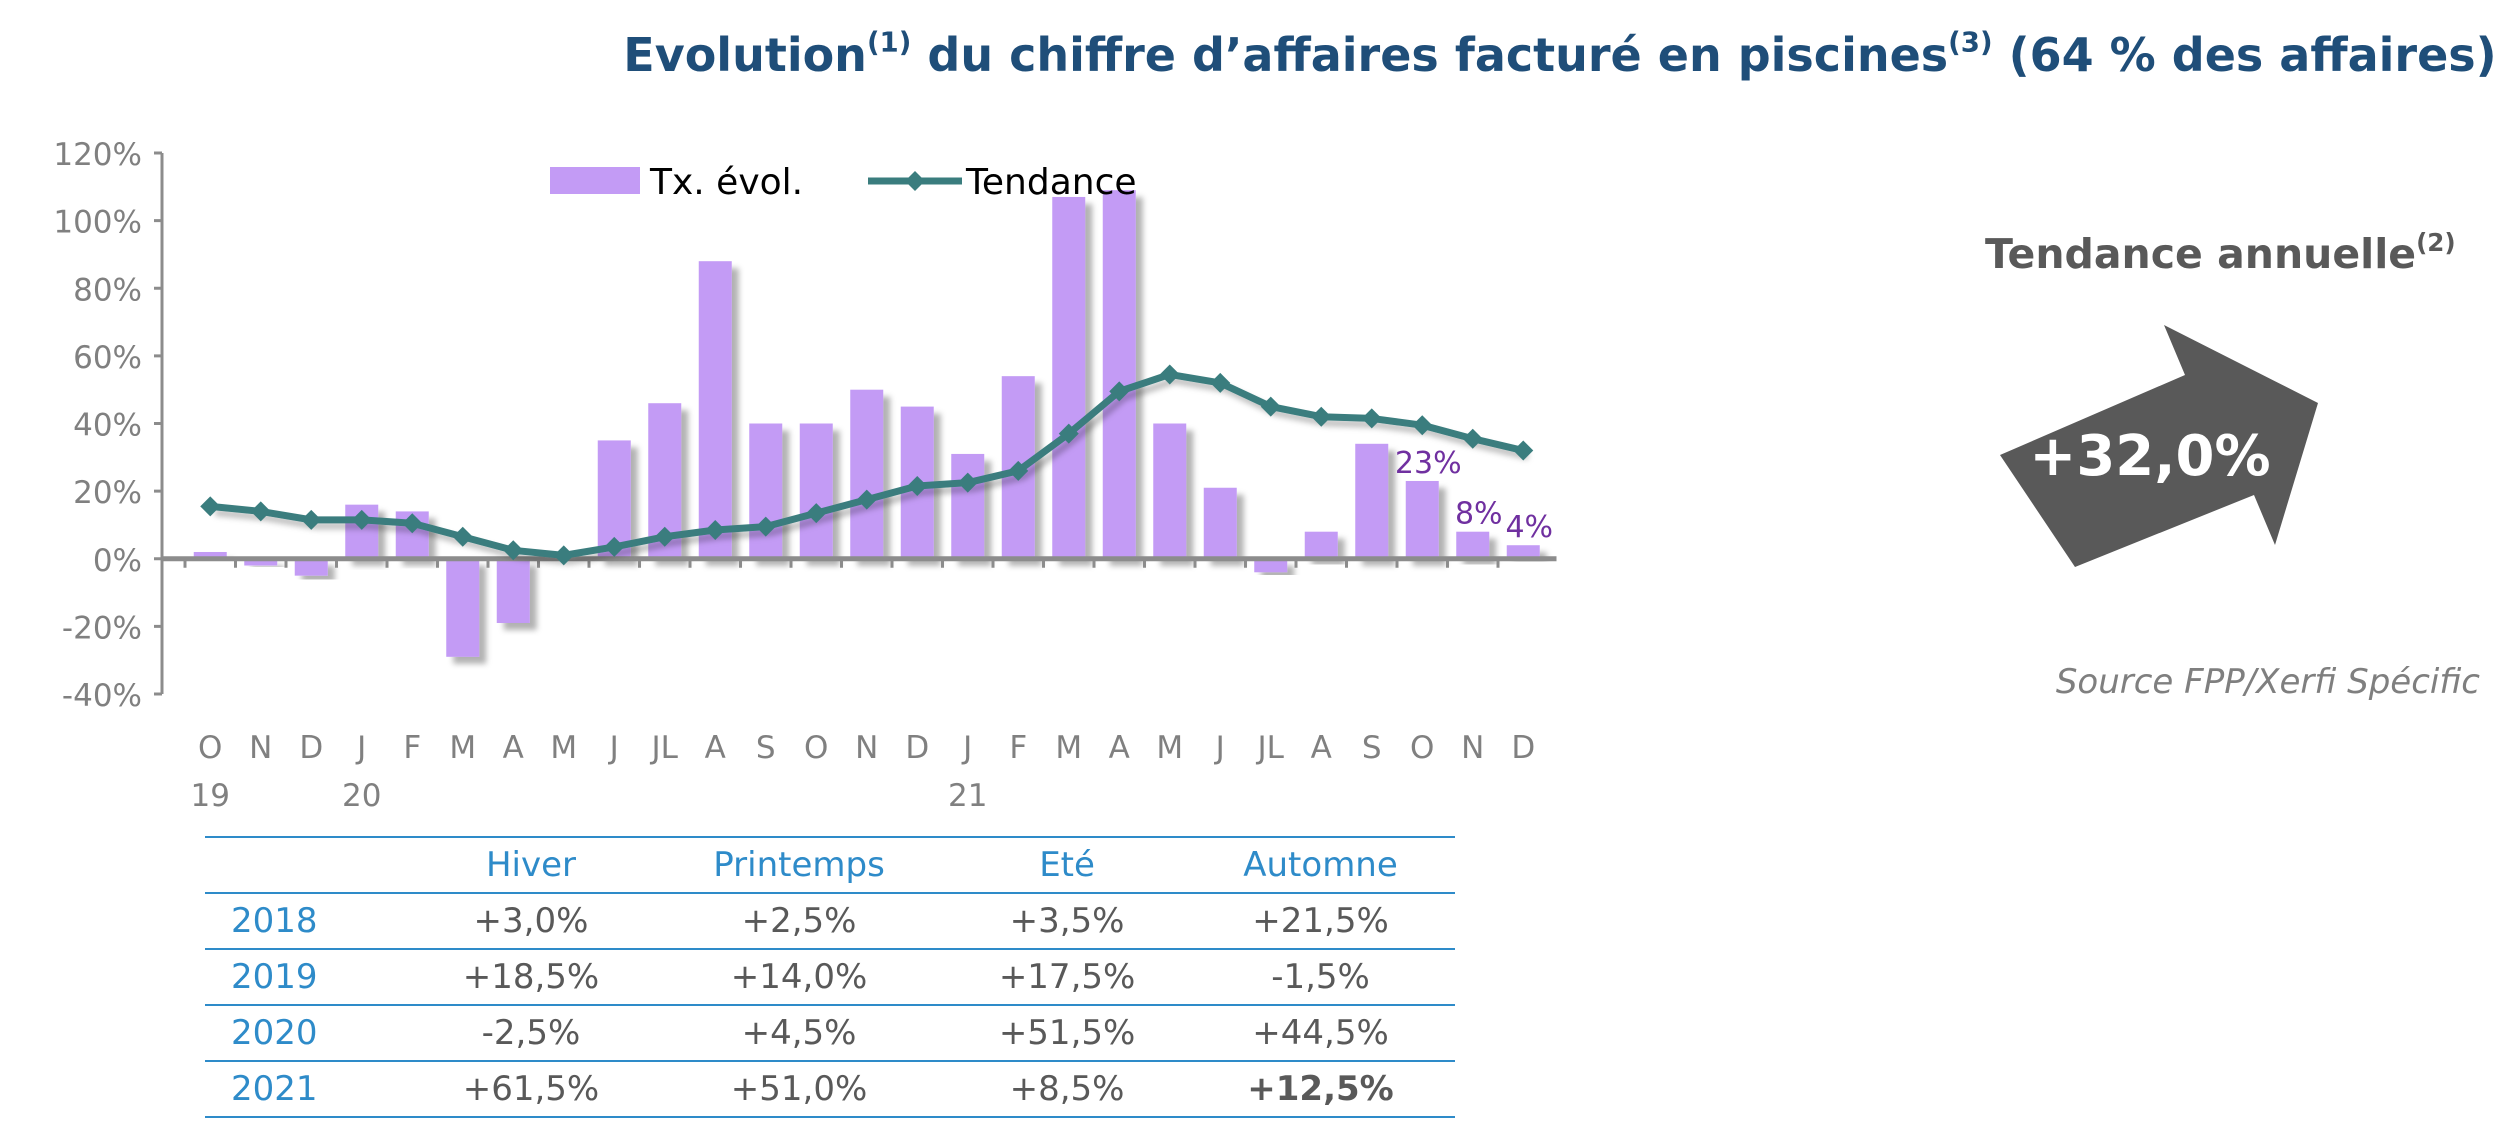 The width and height of the screenshot is (2520, 1142). What do you see at coordinates (102, 696) in the screenshot?
I see `y-tick-label: -40%` at bounding box center [102, 696].